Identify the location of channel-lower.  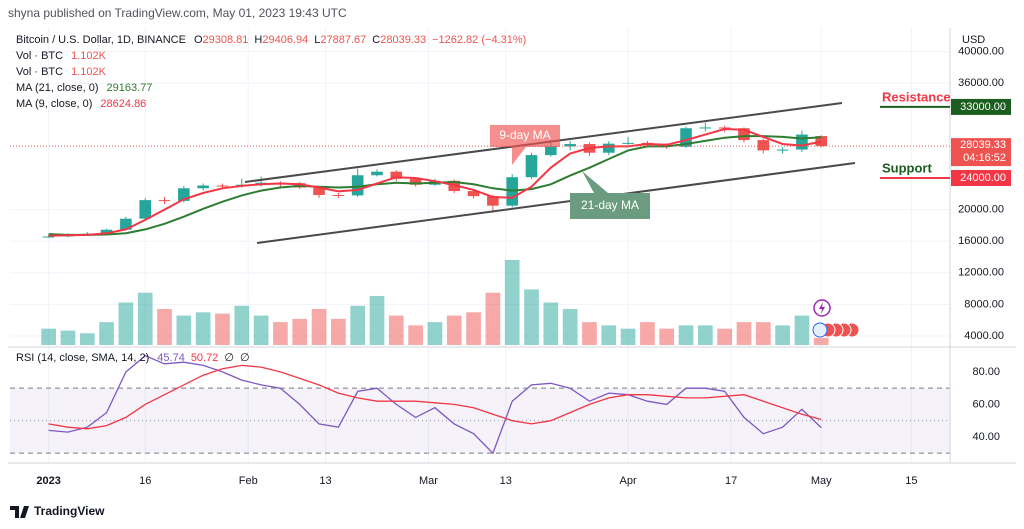
(556, 203).